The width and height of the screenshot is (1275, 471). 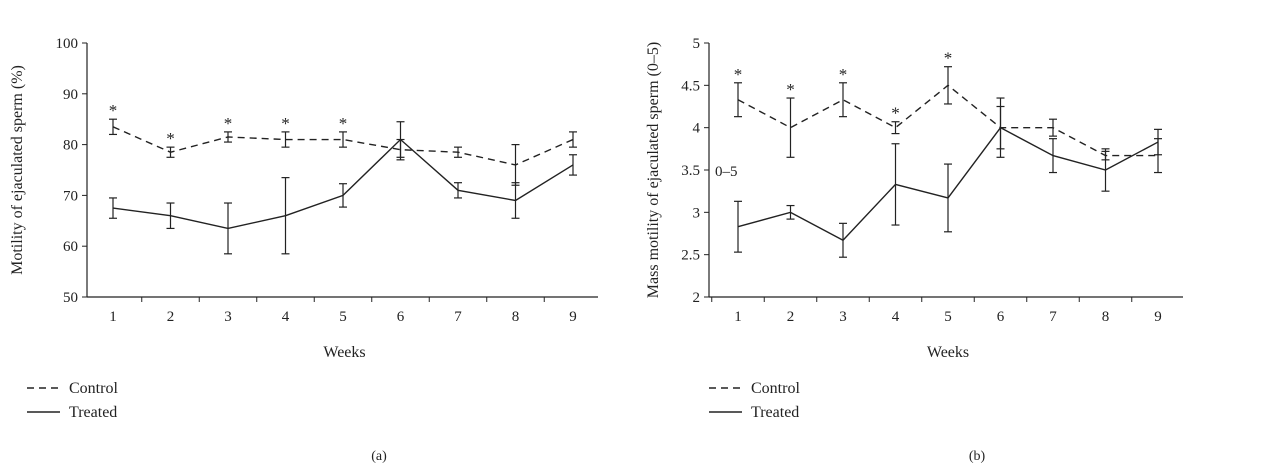 I want to click on y-tick-label: 70, so click(x=70, y=196).